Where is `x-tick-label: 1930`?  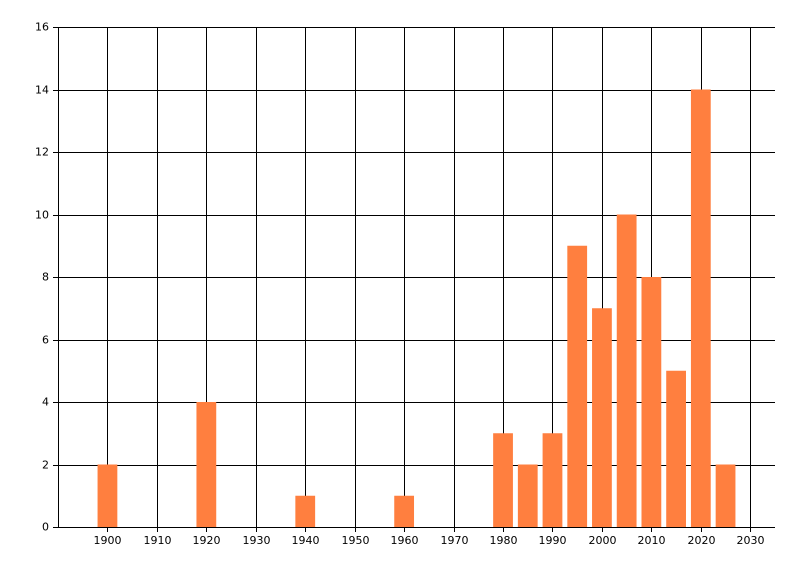 x-tick-label: 1930 is located at coordinates (257, 540).